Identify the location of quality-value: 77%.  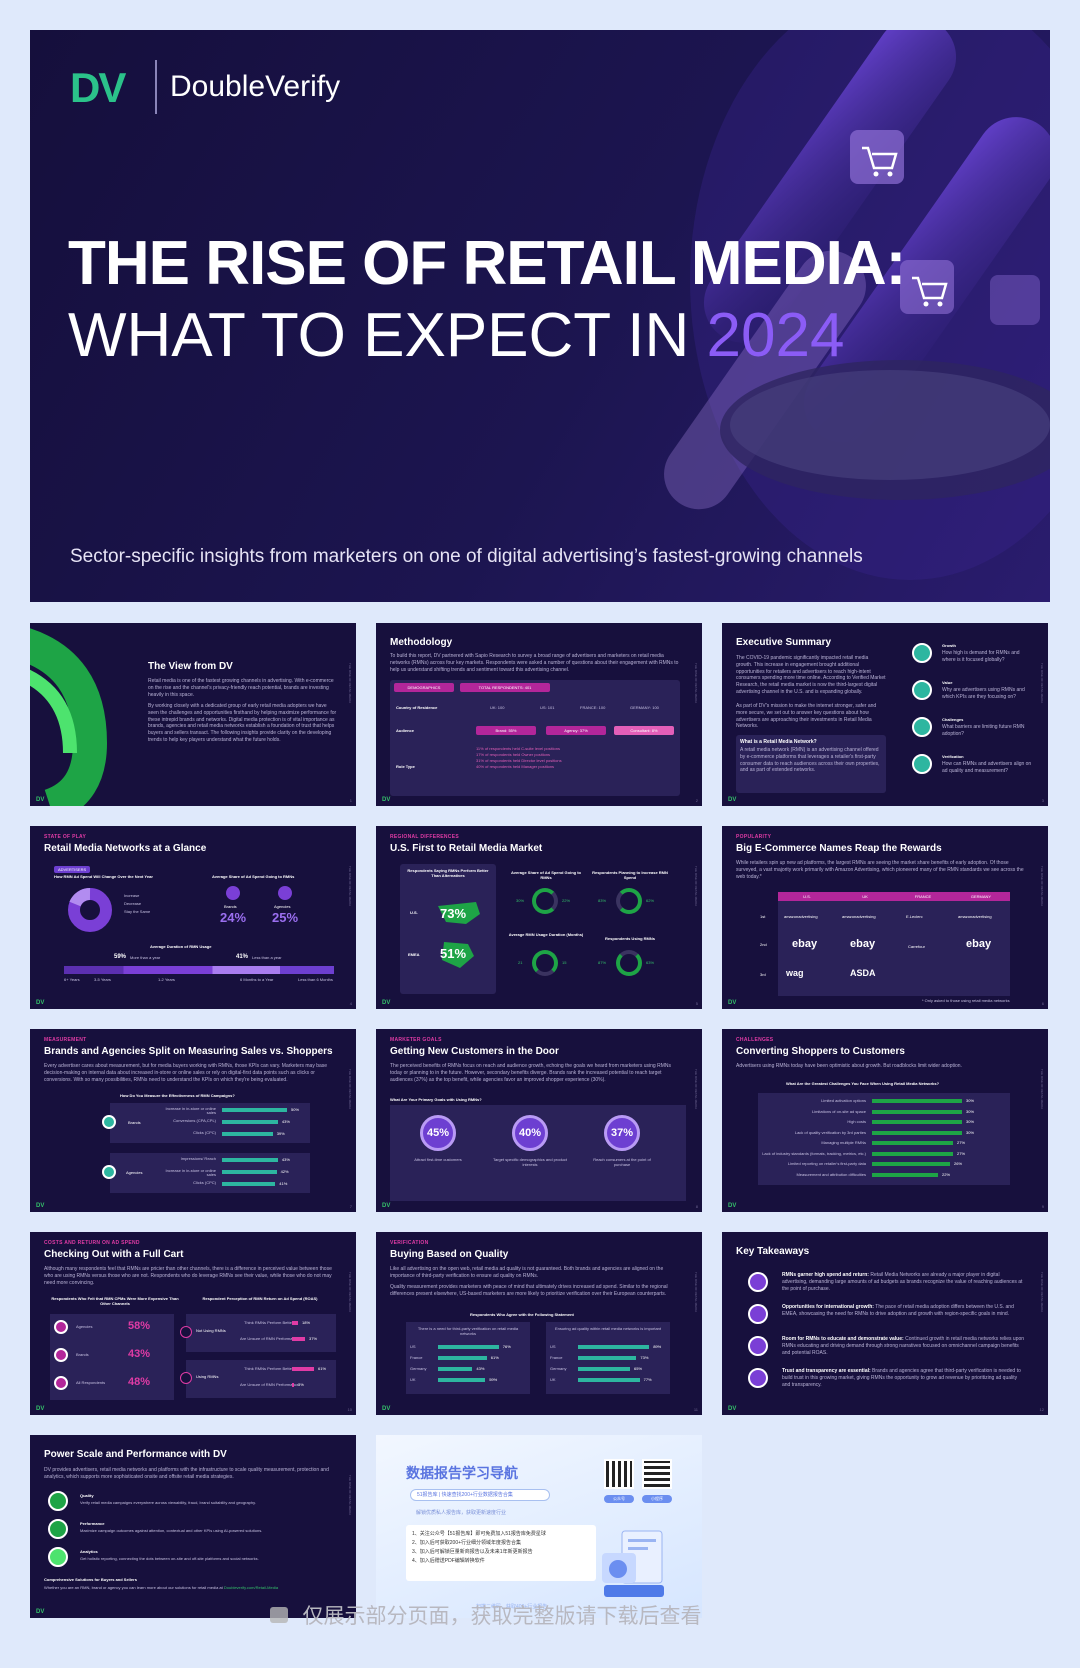
(647, 1379).